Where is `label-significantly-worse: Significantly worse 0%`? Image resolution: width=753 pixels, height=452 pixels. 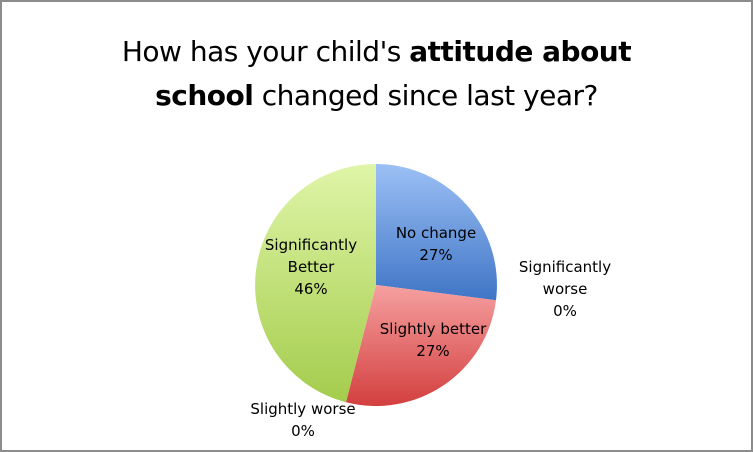
label-significantly-worse: Significantly worse 0% is located at coordinates (565, 289).